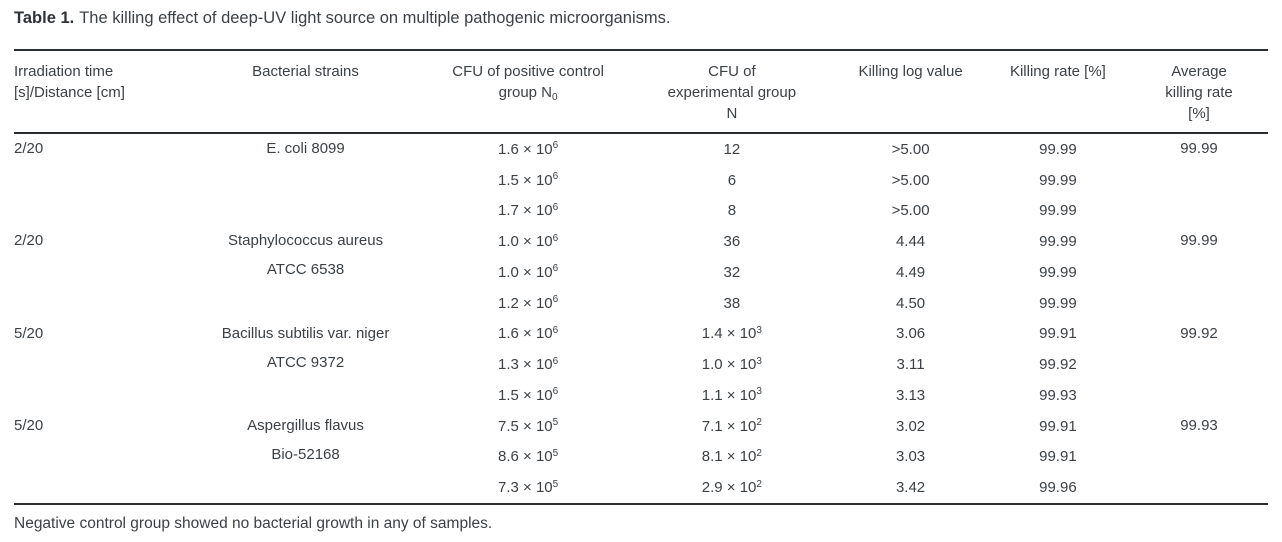  I want to click on col-header-cfu-positive-control: CFU of positive control group N0, so click(528, 83).